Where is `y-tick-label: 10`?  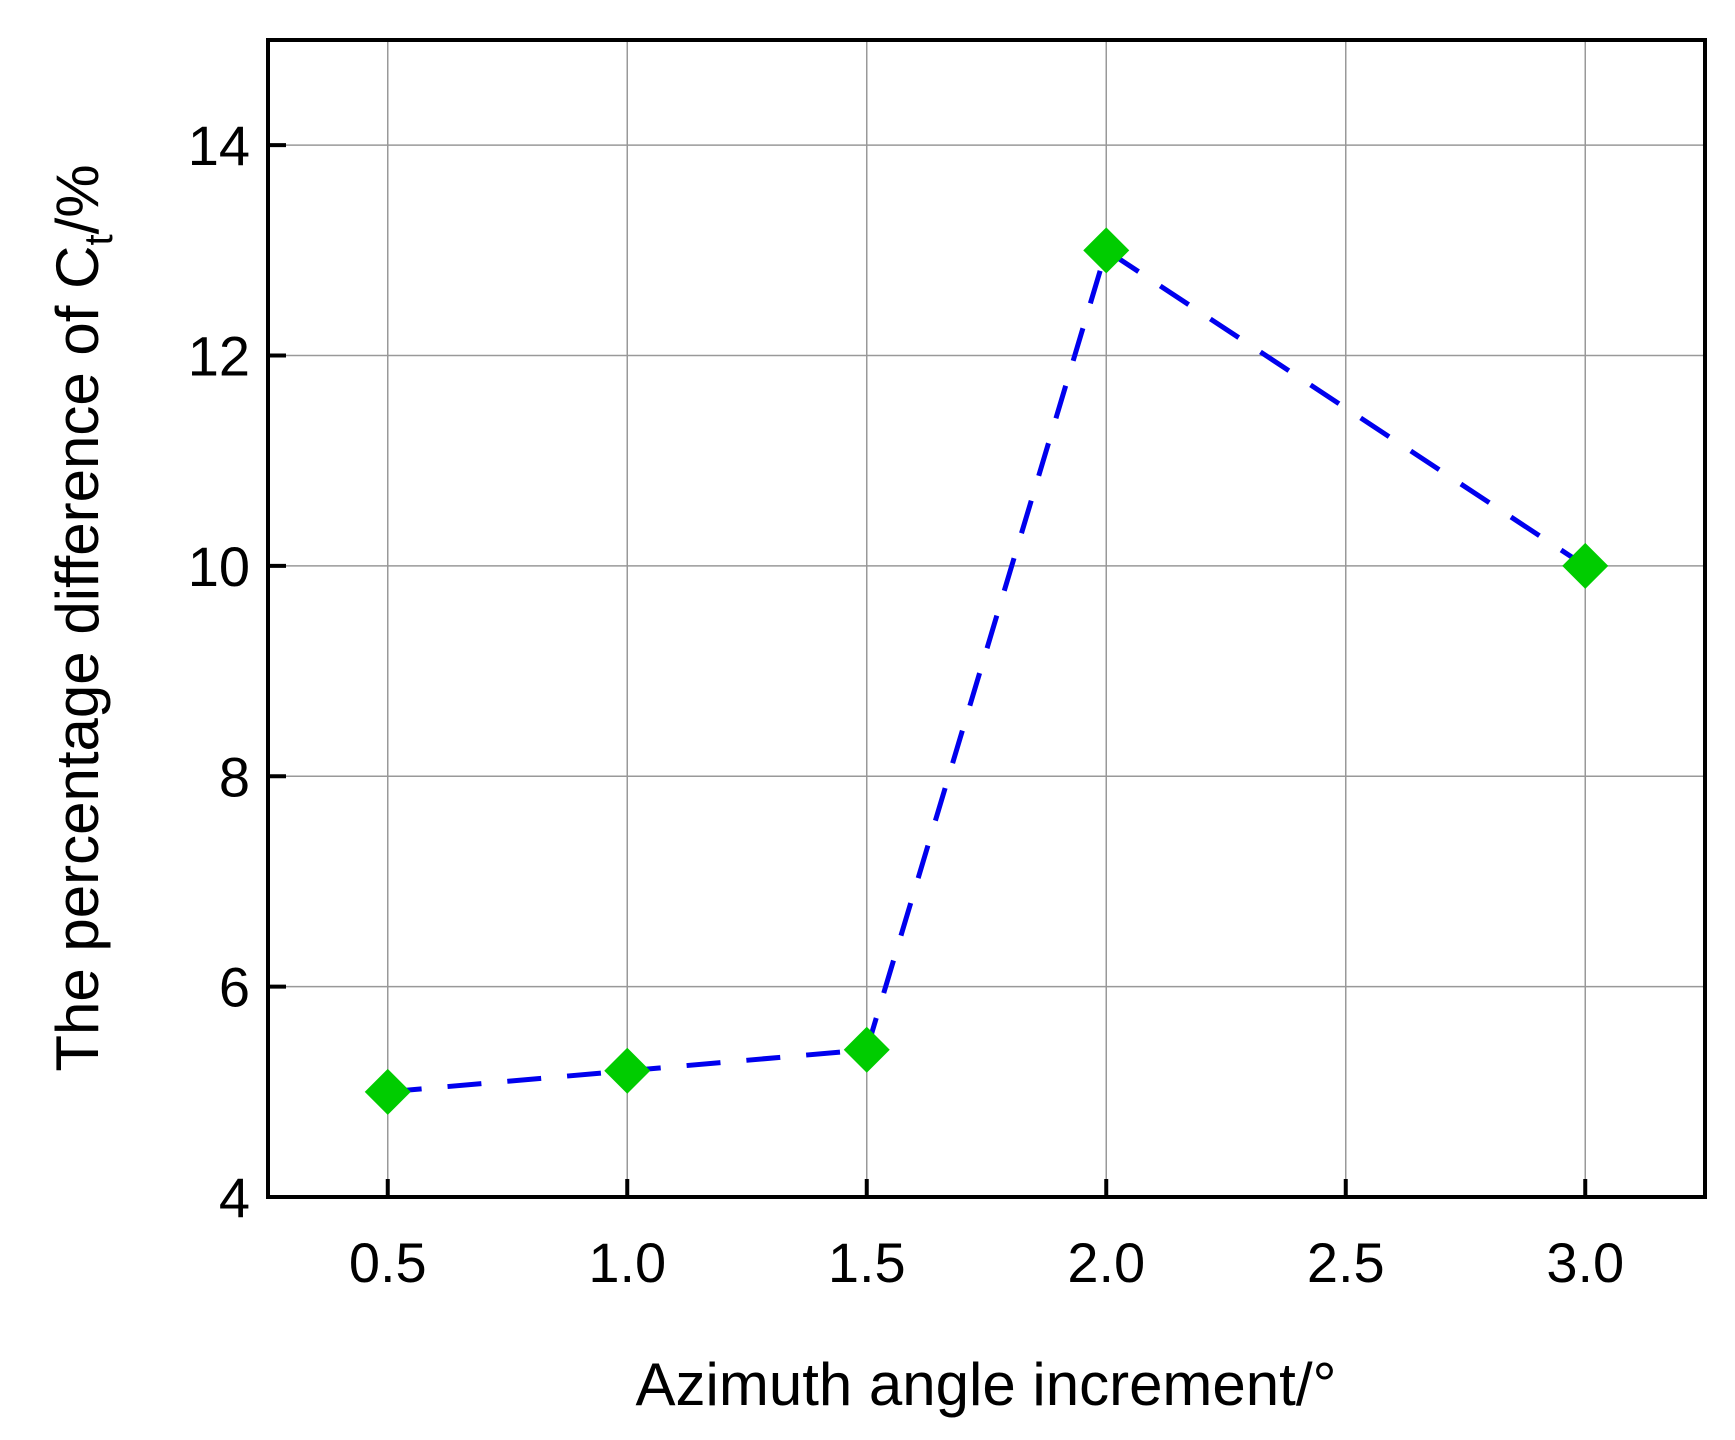
y-tick-label: 10 is located at coordinates (219, 566).